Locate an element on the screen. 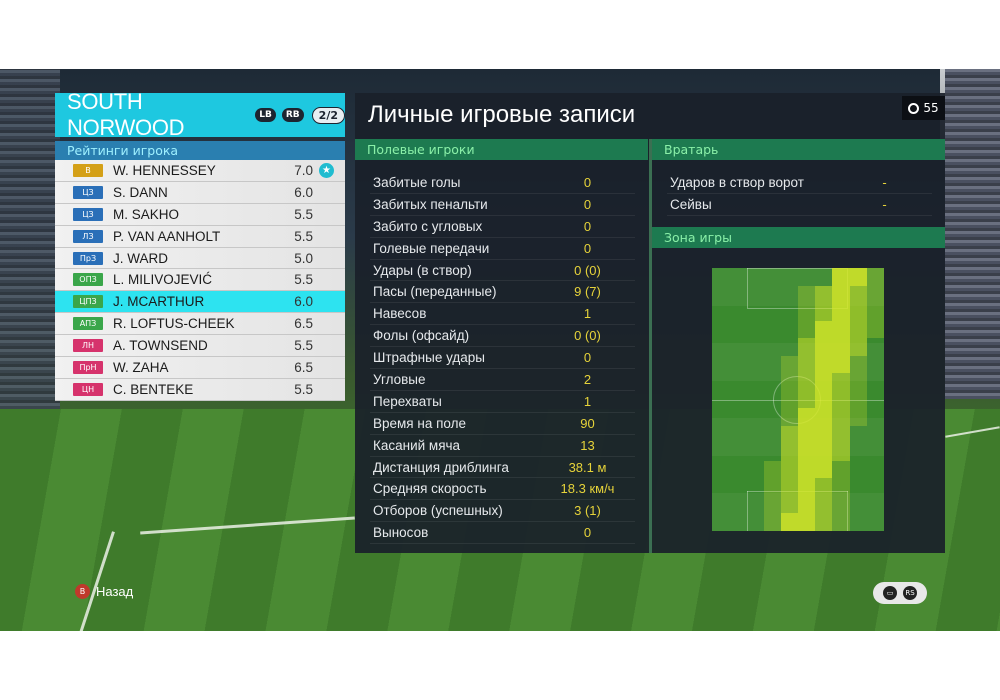 This screenshot has width=1000, height=700. stat-label: Время на поле is located at coordinates (419, 423).